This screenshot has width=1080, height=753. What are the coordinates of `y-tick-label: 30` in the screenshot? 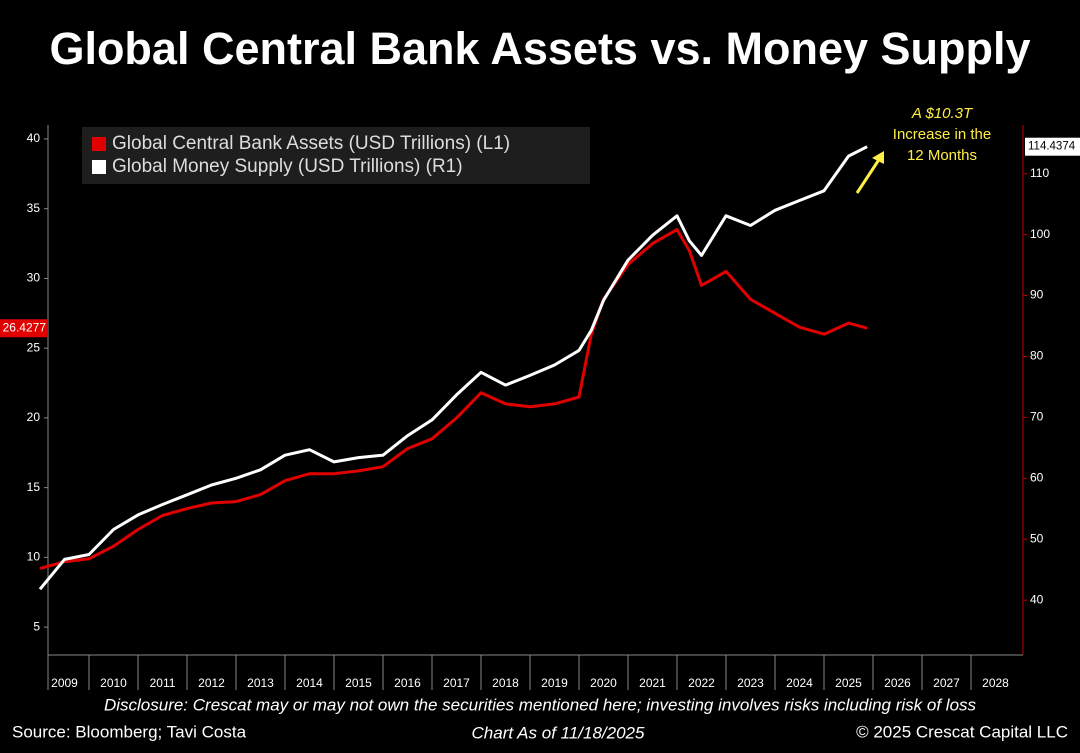 It's located at (34, 278).